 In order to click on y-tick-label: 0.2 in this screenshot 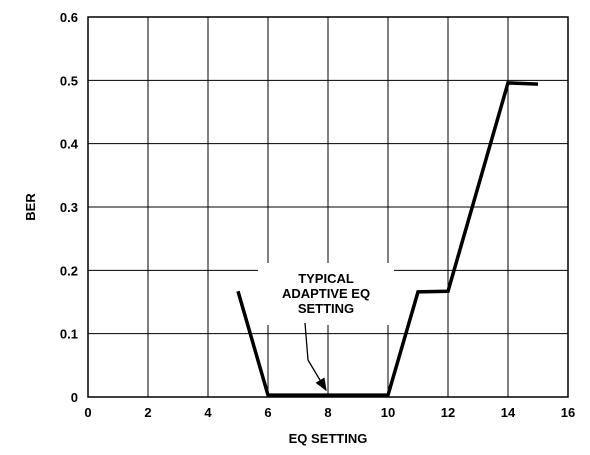, I will do `click(69, 270)`.